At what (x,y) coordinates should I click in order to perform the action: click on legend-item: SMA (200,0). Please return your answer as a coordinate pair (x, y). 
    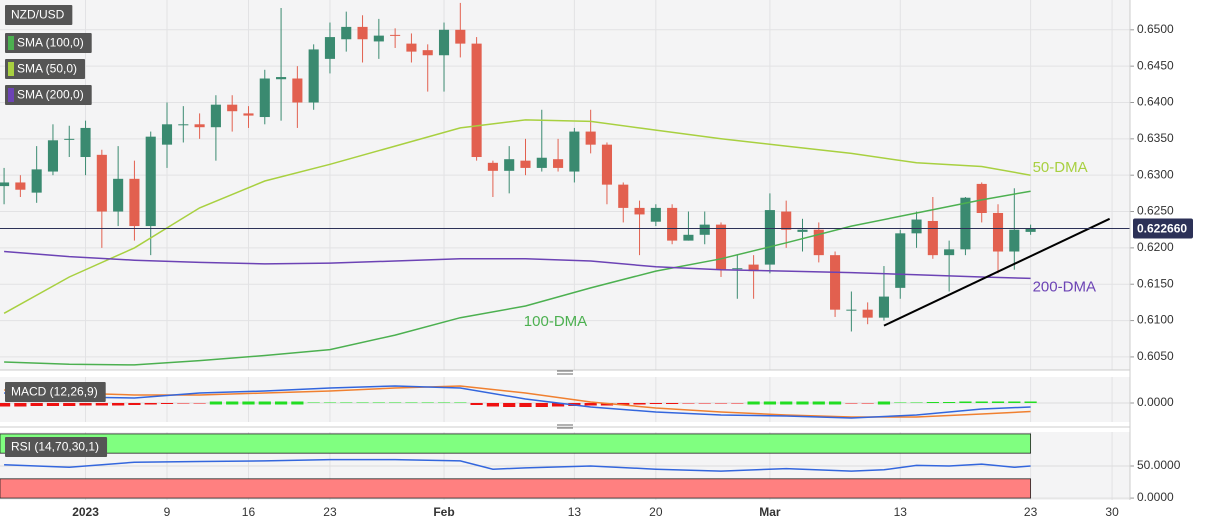
    Looking at the image, I should click on (48, 95).